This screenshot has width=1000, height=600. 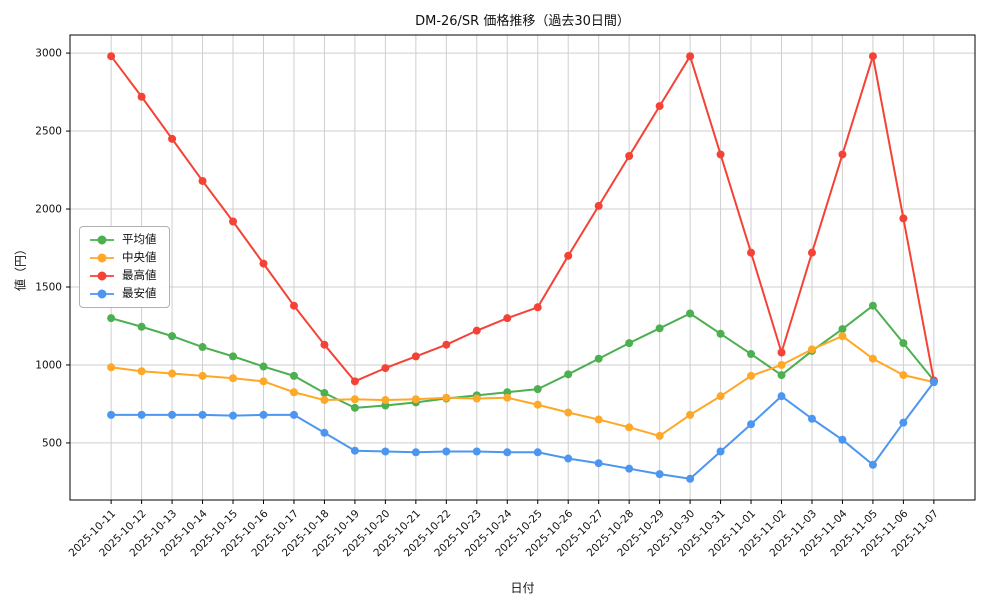 What do you see at coordinates (139, 239) in the screenshot?
I see `legend-label-average: 平均値` at bounding box center [139, 239].